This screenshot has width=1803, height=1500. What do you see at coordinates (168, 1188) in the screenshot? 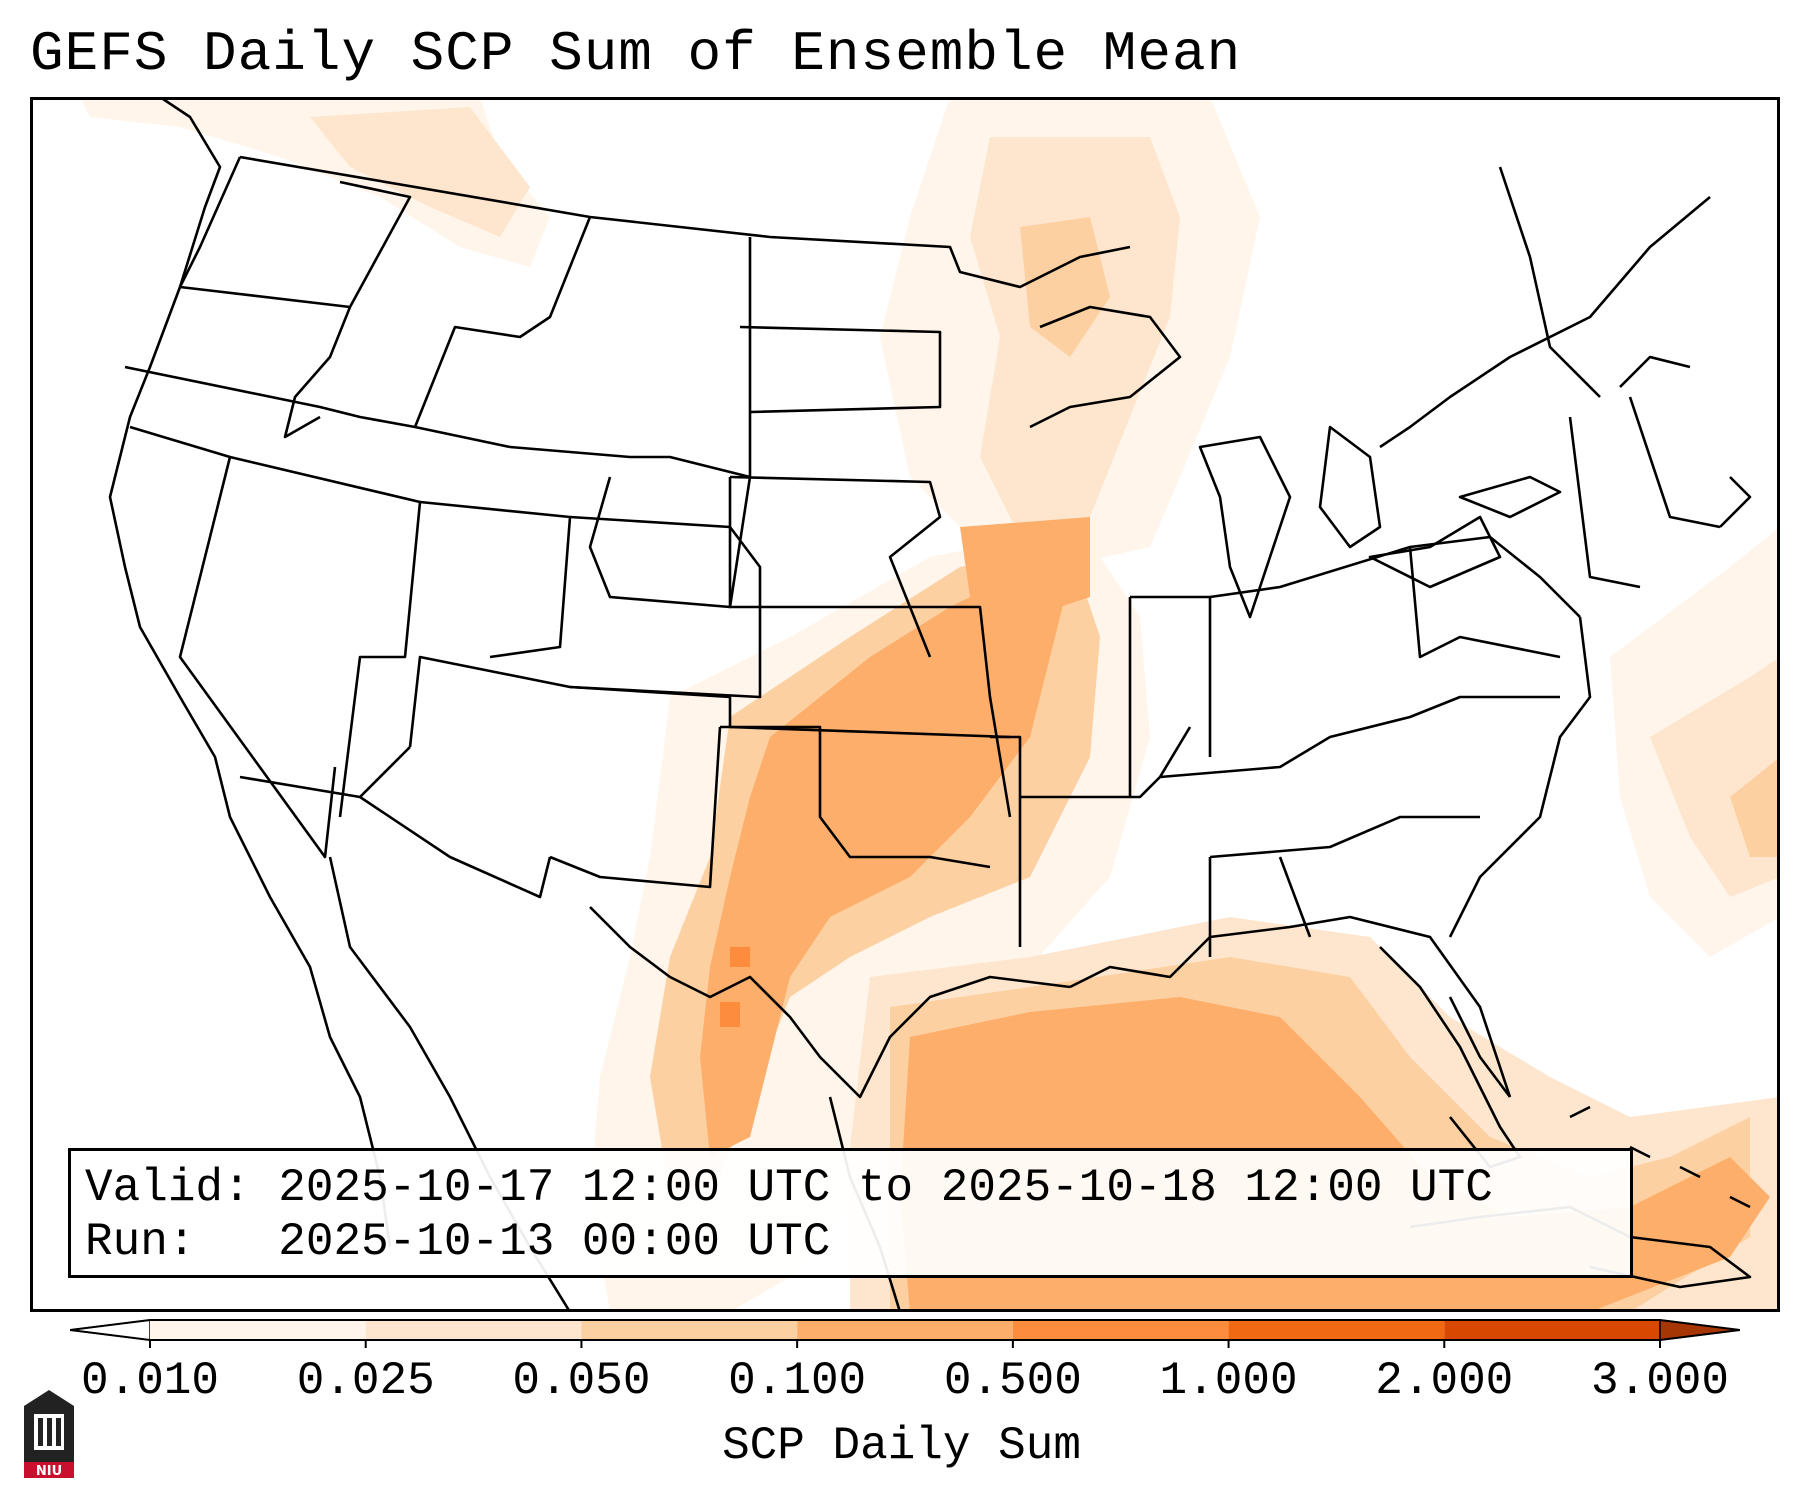
I see `valid-label: Valid:` at bounding box center [168, 1188].